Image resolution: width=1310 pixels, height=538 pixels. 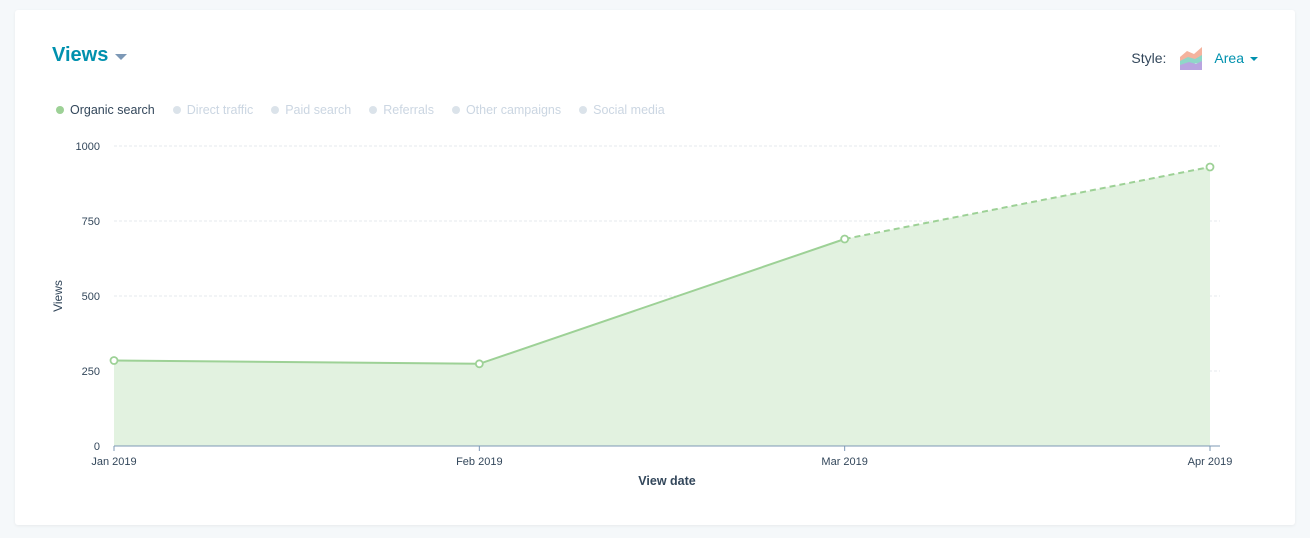 I want to click on legend-item-social-media: Social media, so click(x=622, y=110).